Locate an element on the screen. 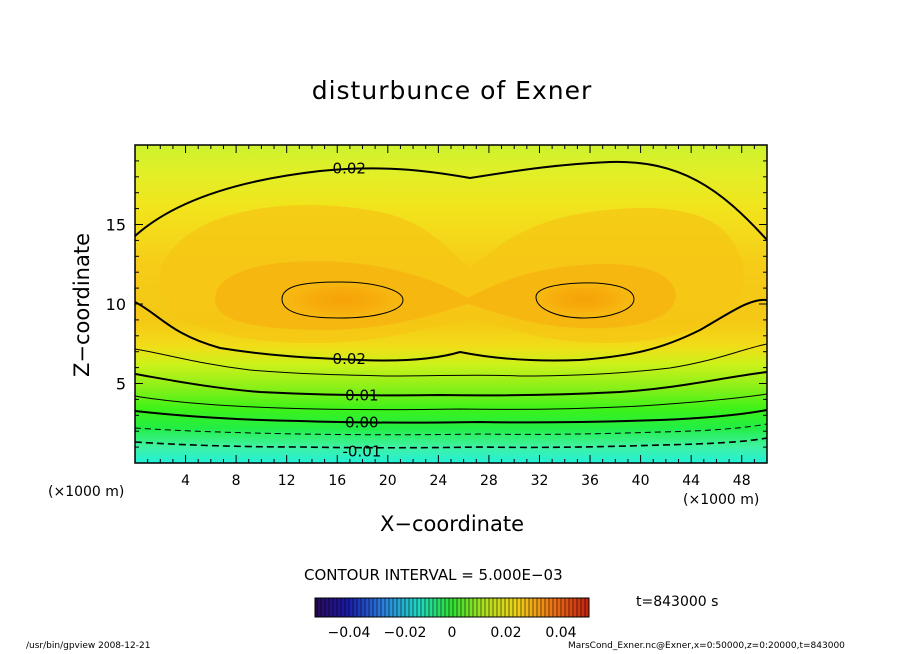 This screenshot has width=904, height=654. x-unit-label-left: (×1000 m) is located at coordinates (86, 492).